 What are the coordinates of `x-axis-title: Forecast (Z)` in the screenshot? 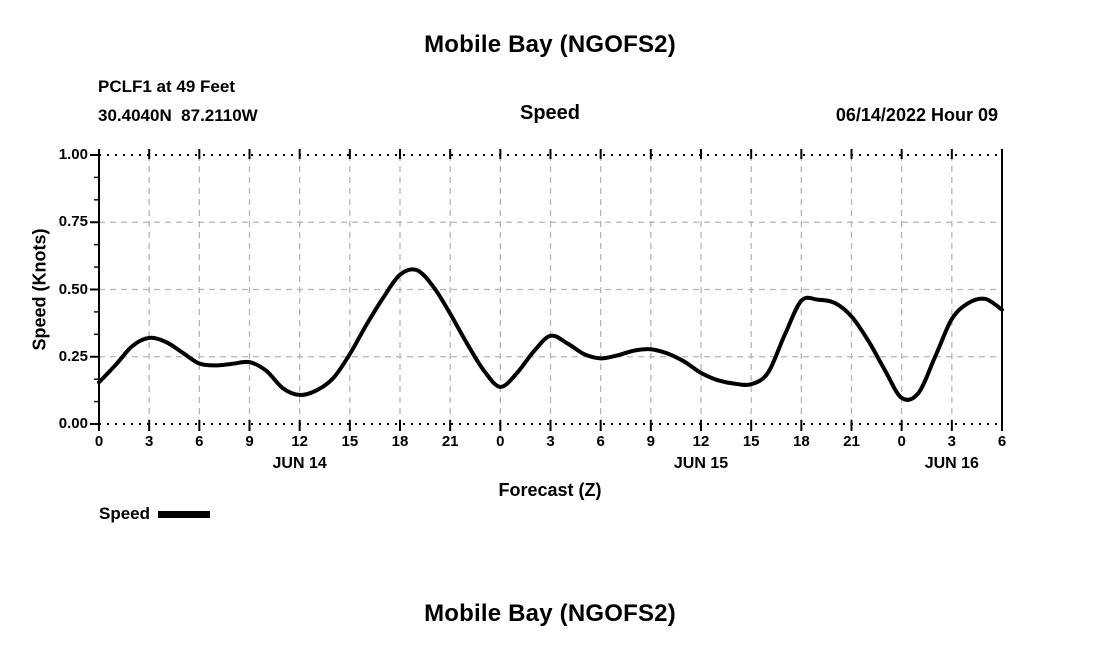 It's located at (550, 490).